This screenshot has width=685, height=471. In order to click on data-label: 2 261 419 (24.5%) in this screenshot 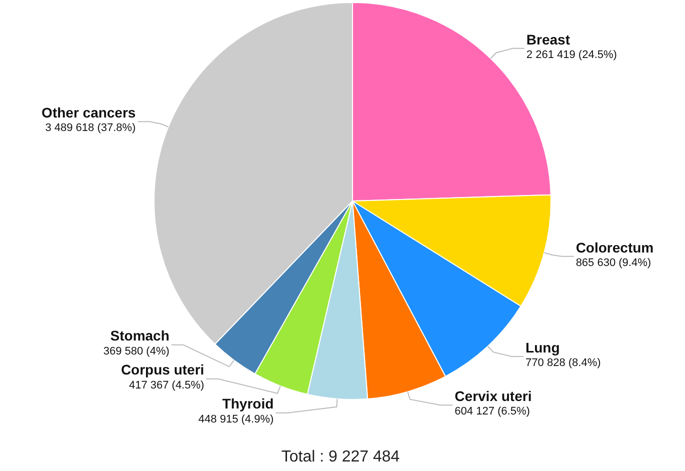, I will do `click(571, 54)`.